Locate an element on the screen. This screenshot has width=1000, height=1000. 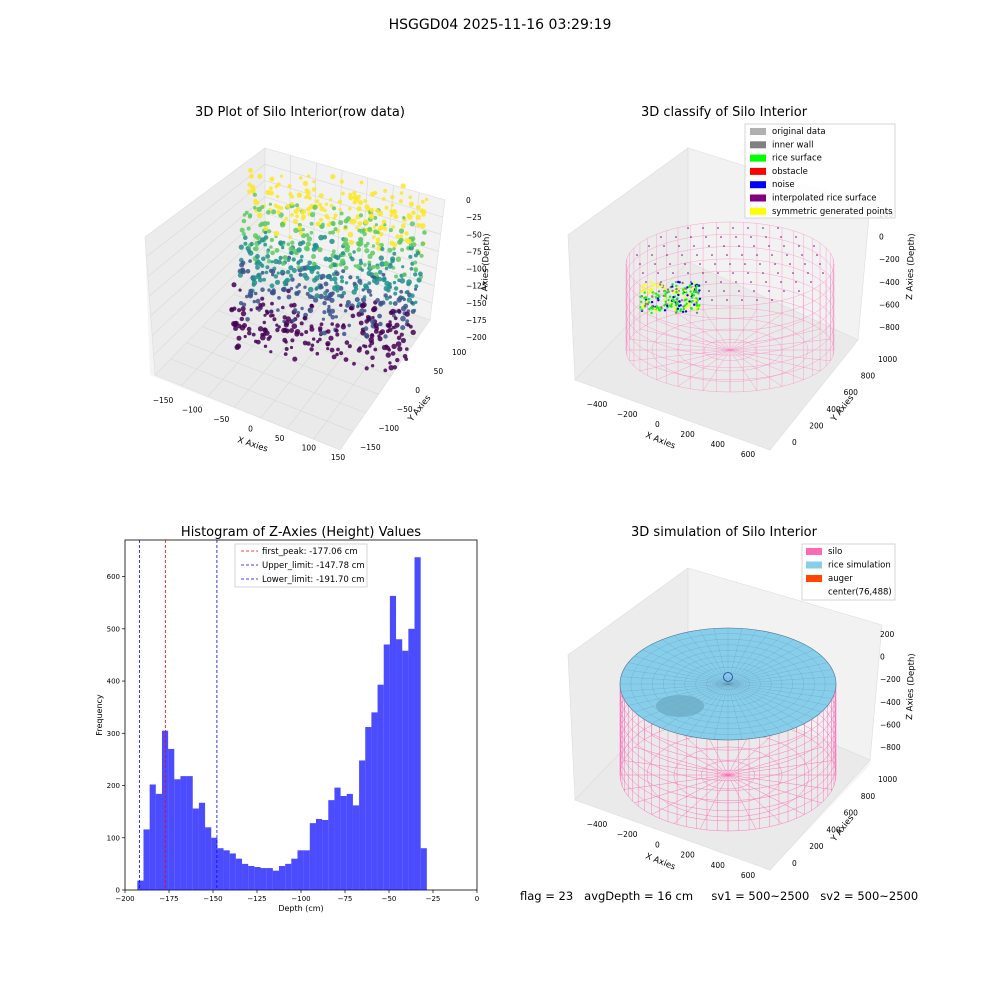
cls-x-tick-label: 200 is located at coordinates (687, 434).